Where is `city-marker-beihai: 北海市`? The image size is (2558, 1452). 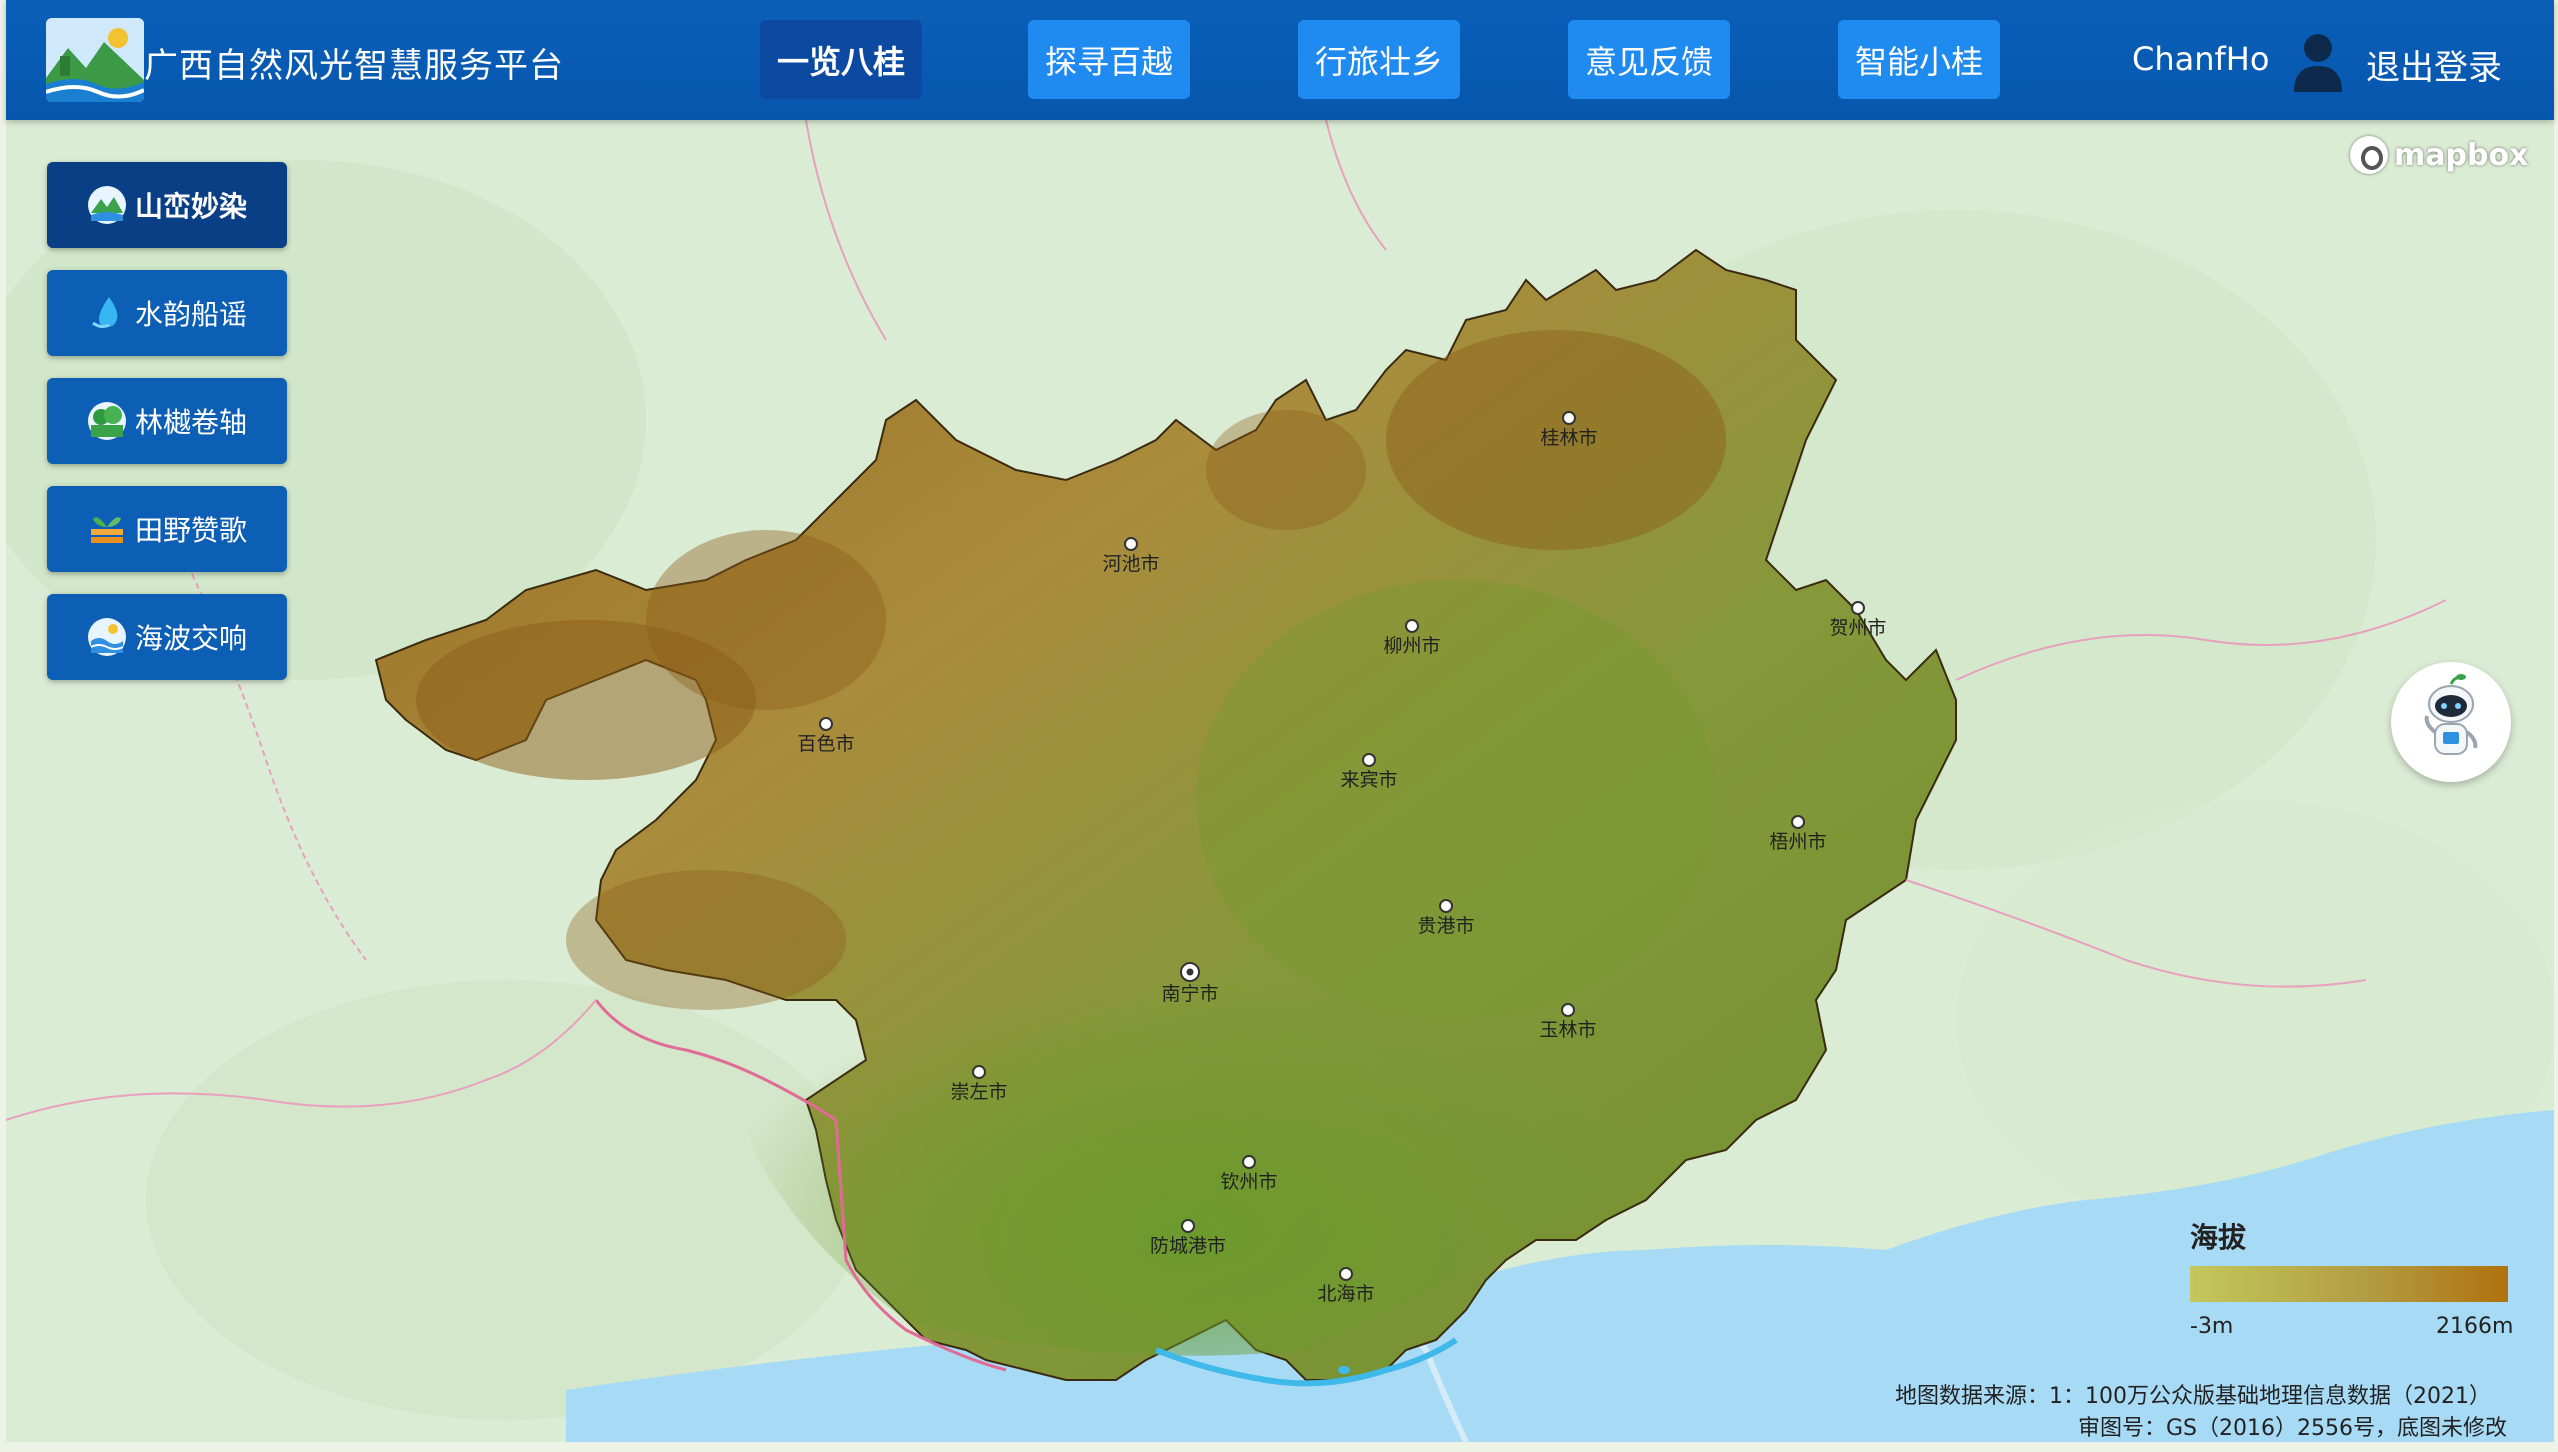
city-marker-beihai: 北海市 is located at coordinates (1346, 1286).